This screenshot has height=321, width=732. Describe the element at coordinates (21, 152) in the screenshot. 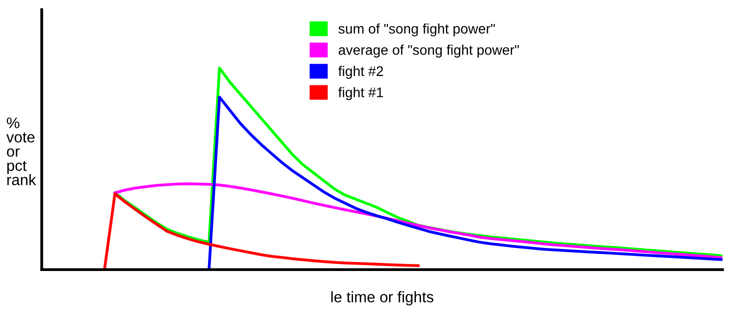

I see `y-axis-title: % vote or pct rank` at that location.